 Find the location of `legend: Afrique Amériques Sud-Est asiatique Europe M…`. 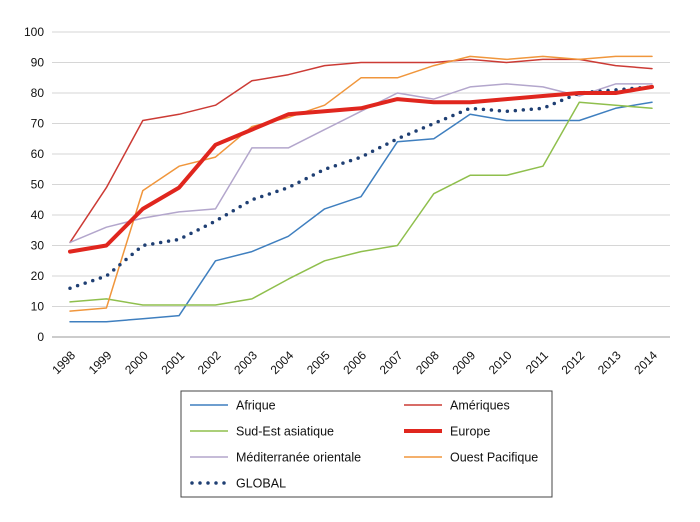

legend: Afrique Amériques Sud-Est asiatique Europe M… is located at coordinates (366, 444).